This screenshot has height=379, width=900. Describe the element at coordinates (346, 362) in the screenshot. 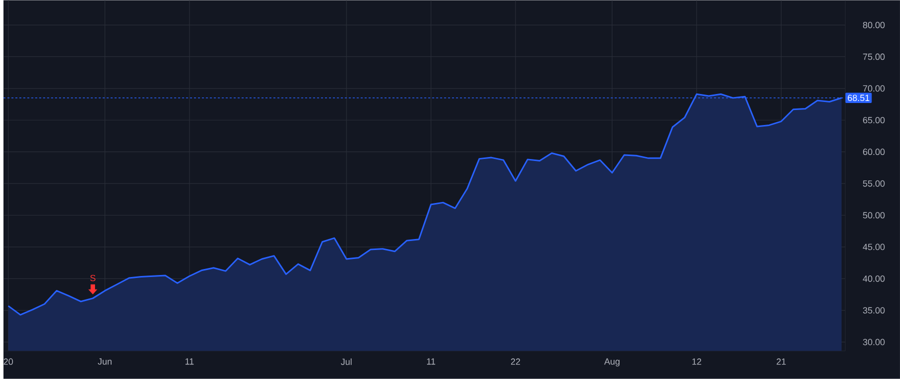

I see `x-tick-label: Jul` at that location.